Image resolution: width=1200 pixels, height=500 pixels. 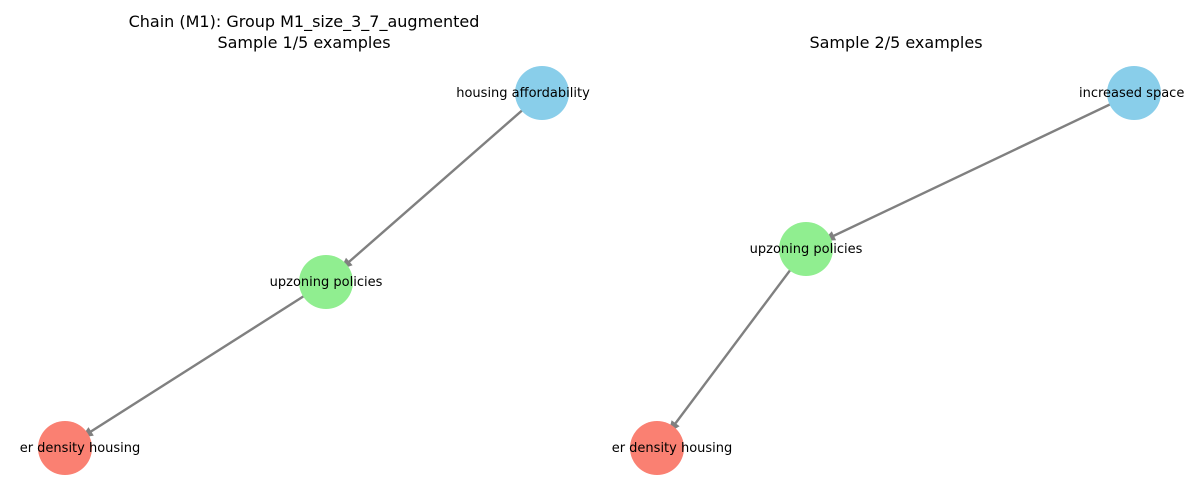 I want to click on panel-1-node-c, so click(x=65, y=448).